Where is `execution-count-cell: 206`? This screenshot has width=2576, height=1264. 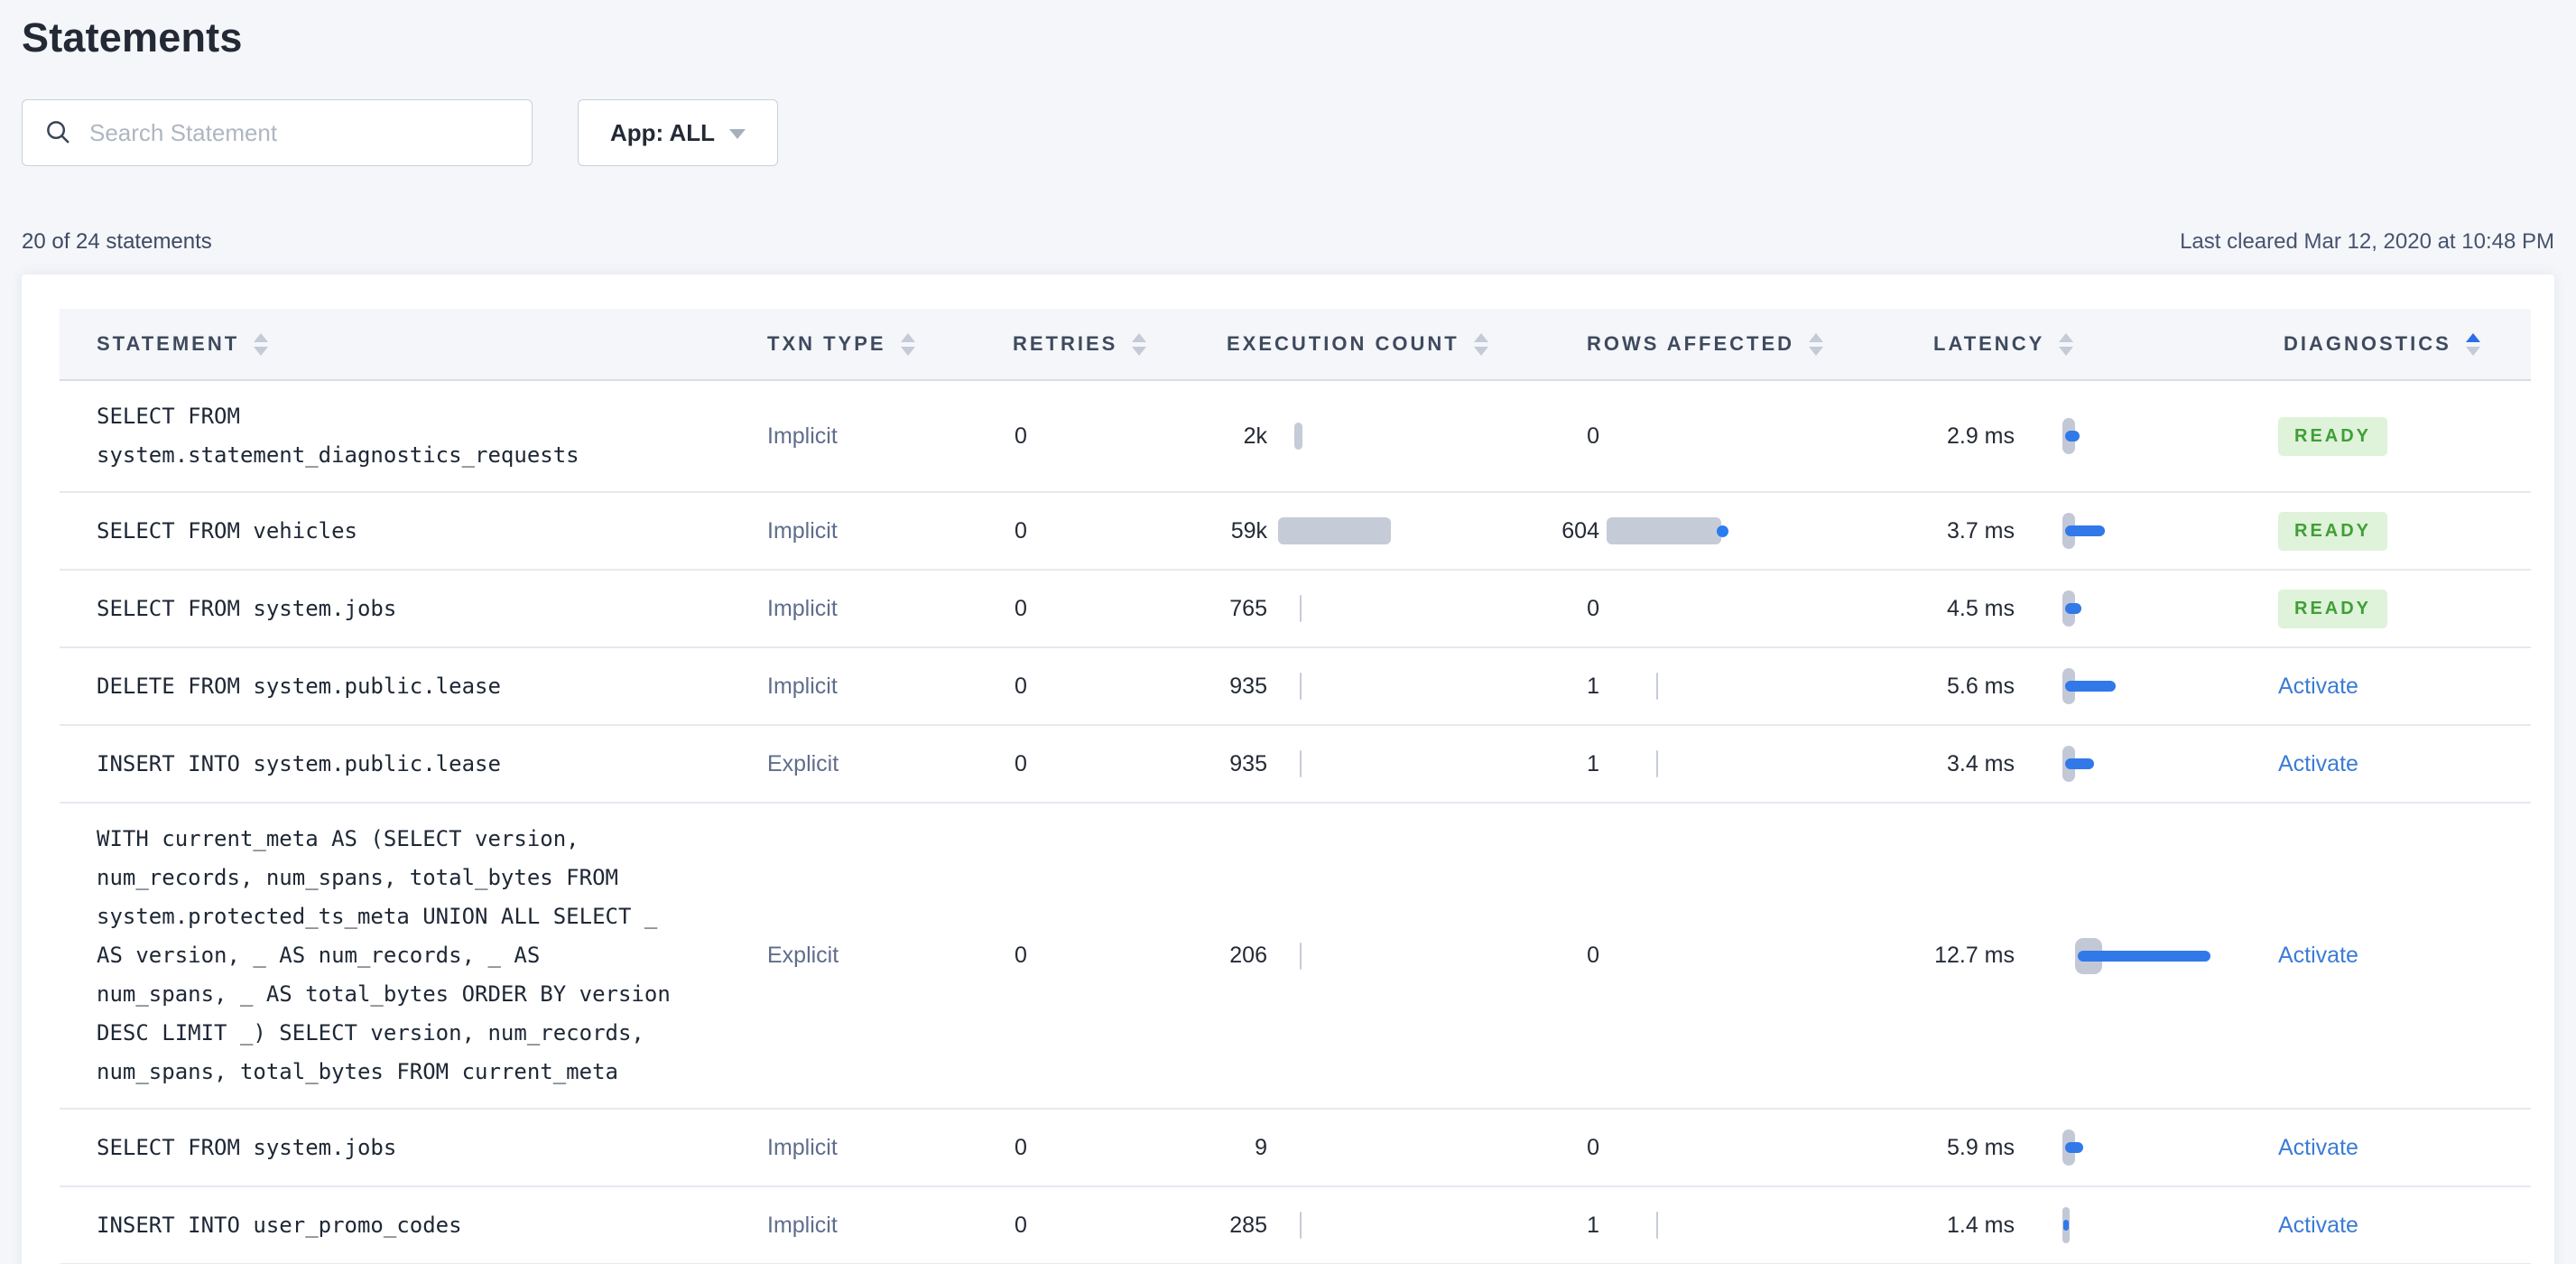
execution-count-cell: 206 is located at coordinates (1346, 956).